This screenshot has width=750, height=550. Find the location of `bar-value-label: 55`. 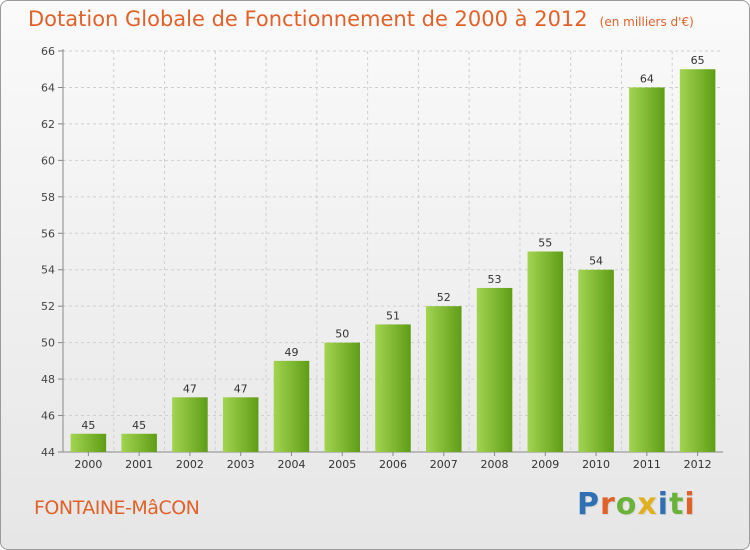

bar-value-label: 55 is located at coordinates (545, 243).